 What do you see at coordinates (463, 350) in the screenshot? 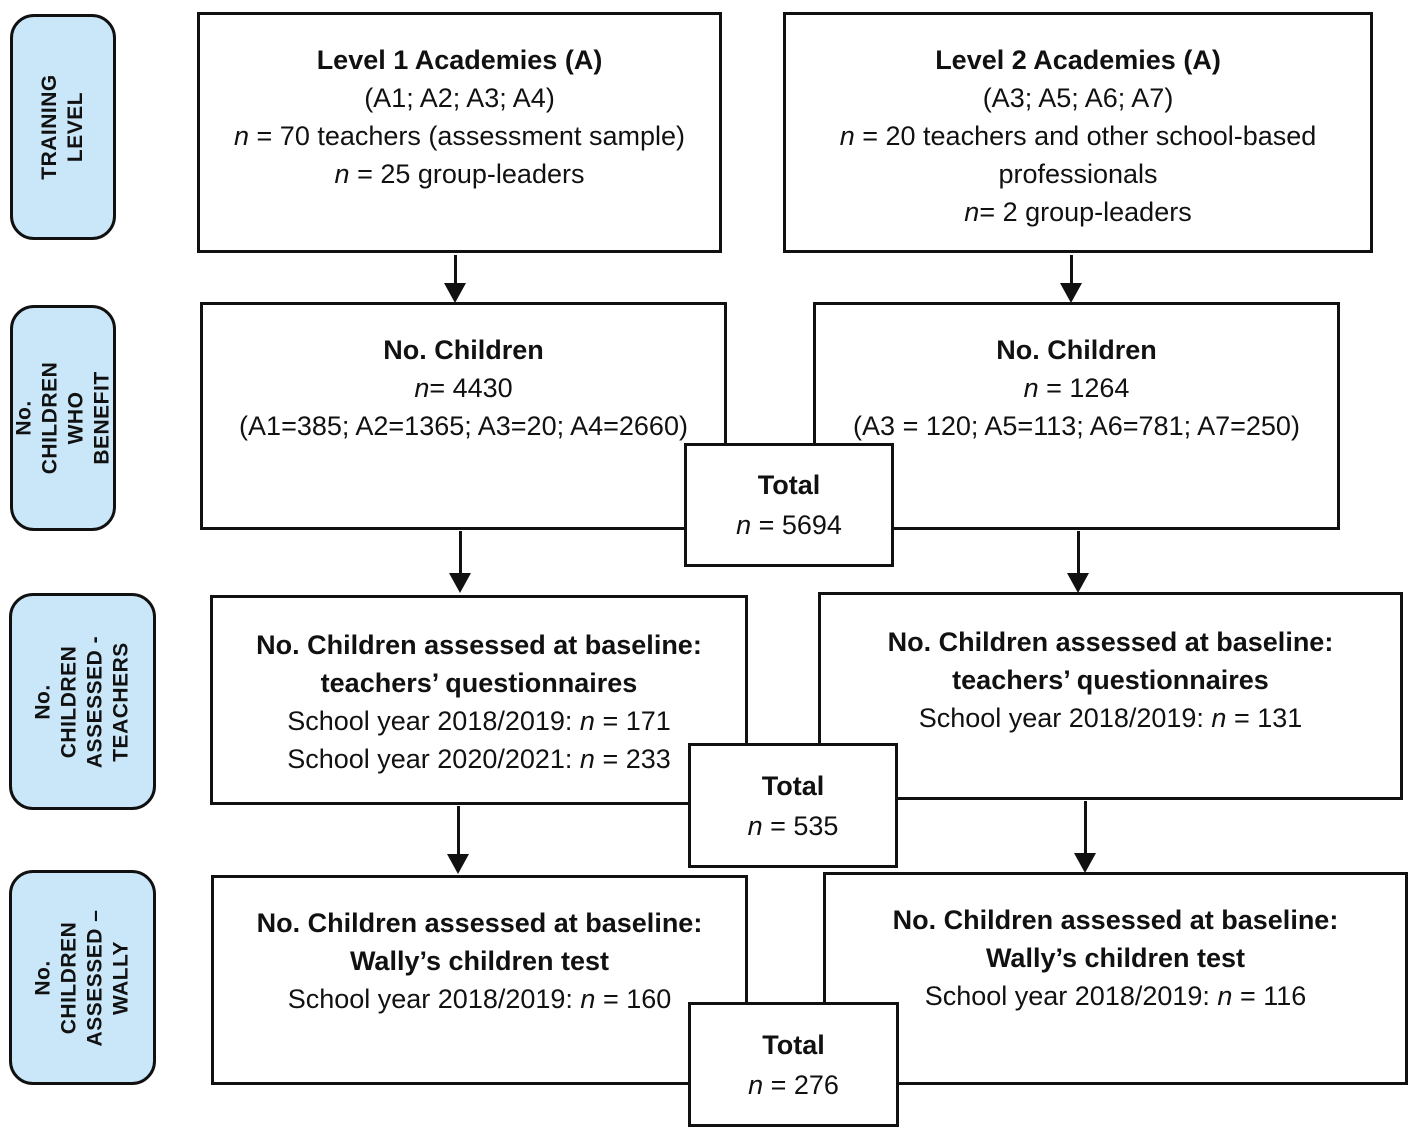
I see `children-benefit-level1-title: No. Children` at bounding box center [463, 350].